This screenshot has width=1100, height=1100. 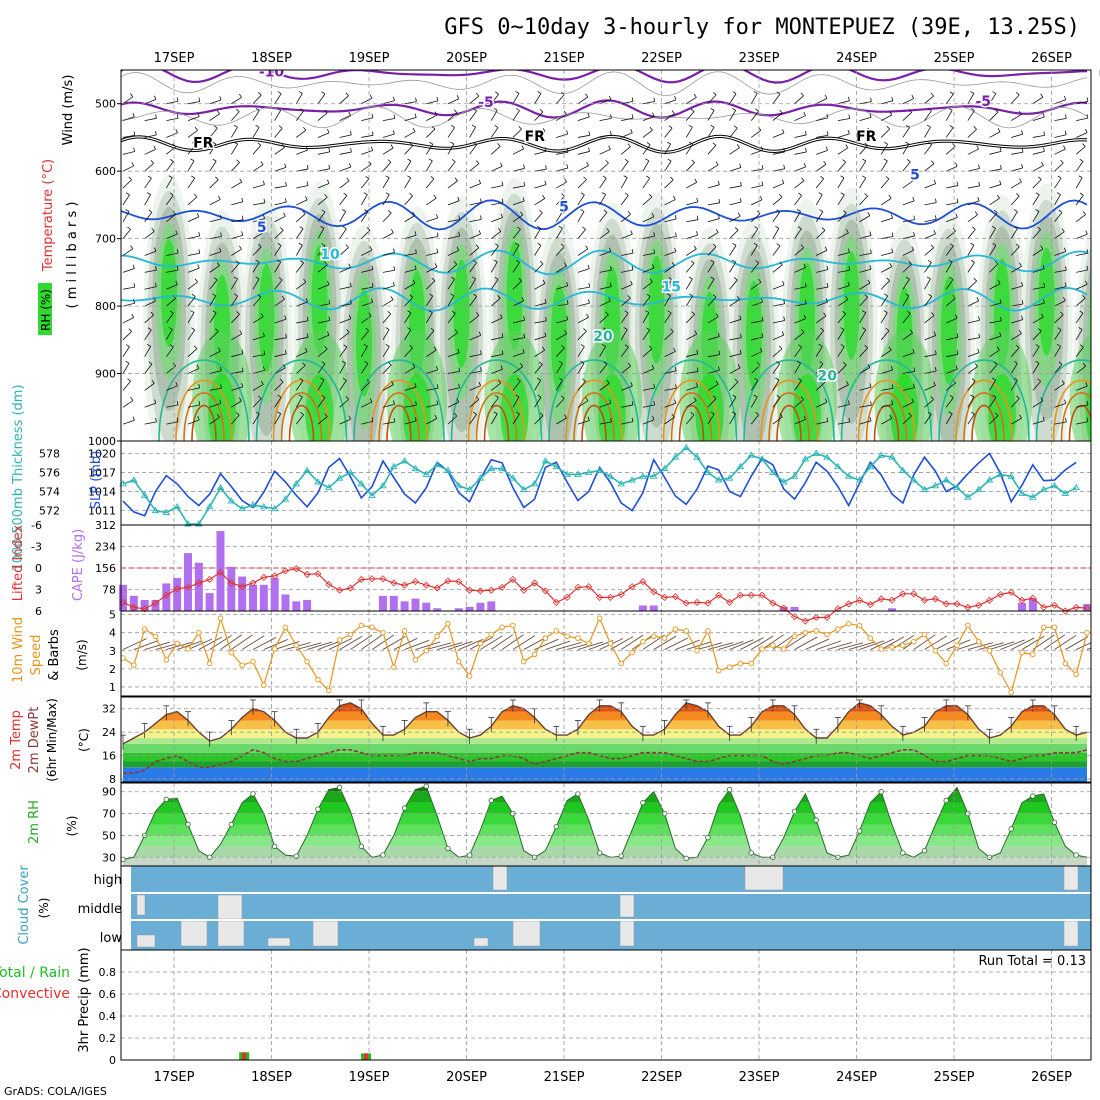 What do you see at coordinates (105, 374) in the screenshot?
I see `pressure-tick-label: 900` at bounding box center [105, 374].